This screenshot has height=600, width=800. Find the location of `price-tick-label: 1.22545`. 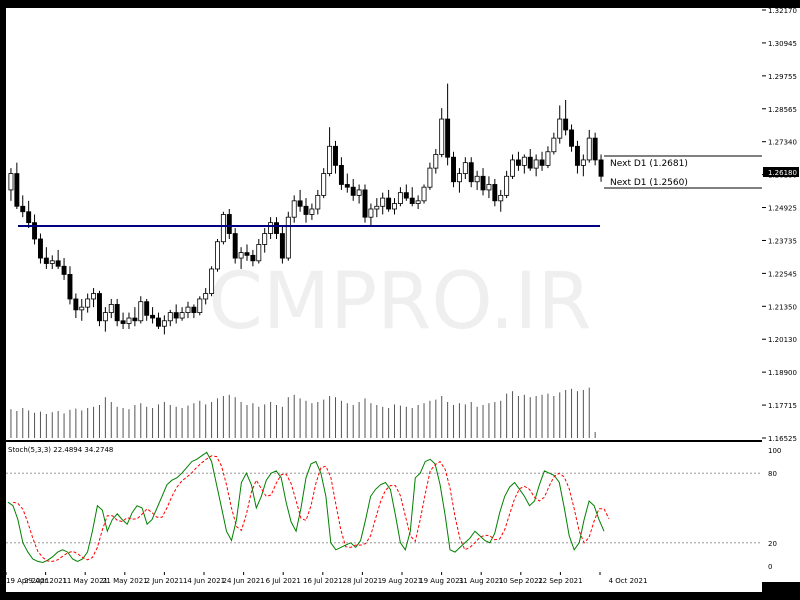

price-tick-label: 1.22545 is located at coordinates (782, 274).